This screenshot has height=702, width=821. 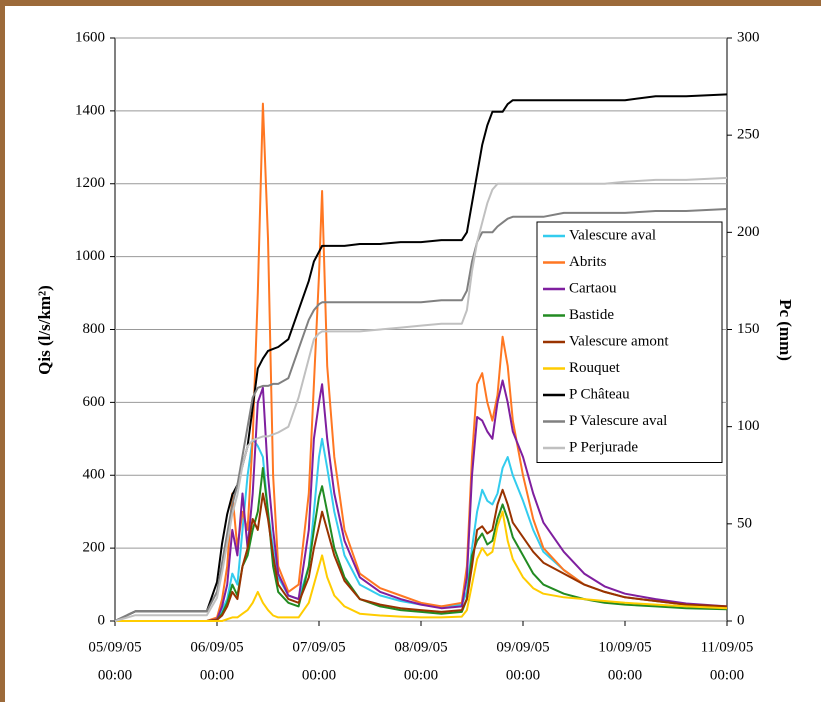 I want to click on x-tick-label: 11/09/05, so click(x=727, y=647).